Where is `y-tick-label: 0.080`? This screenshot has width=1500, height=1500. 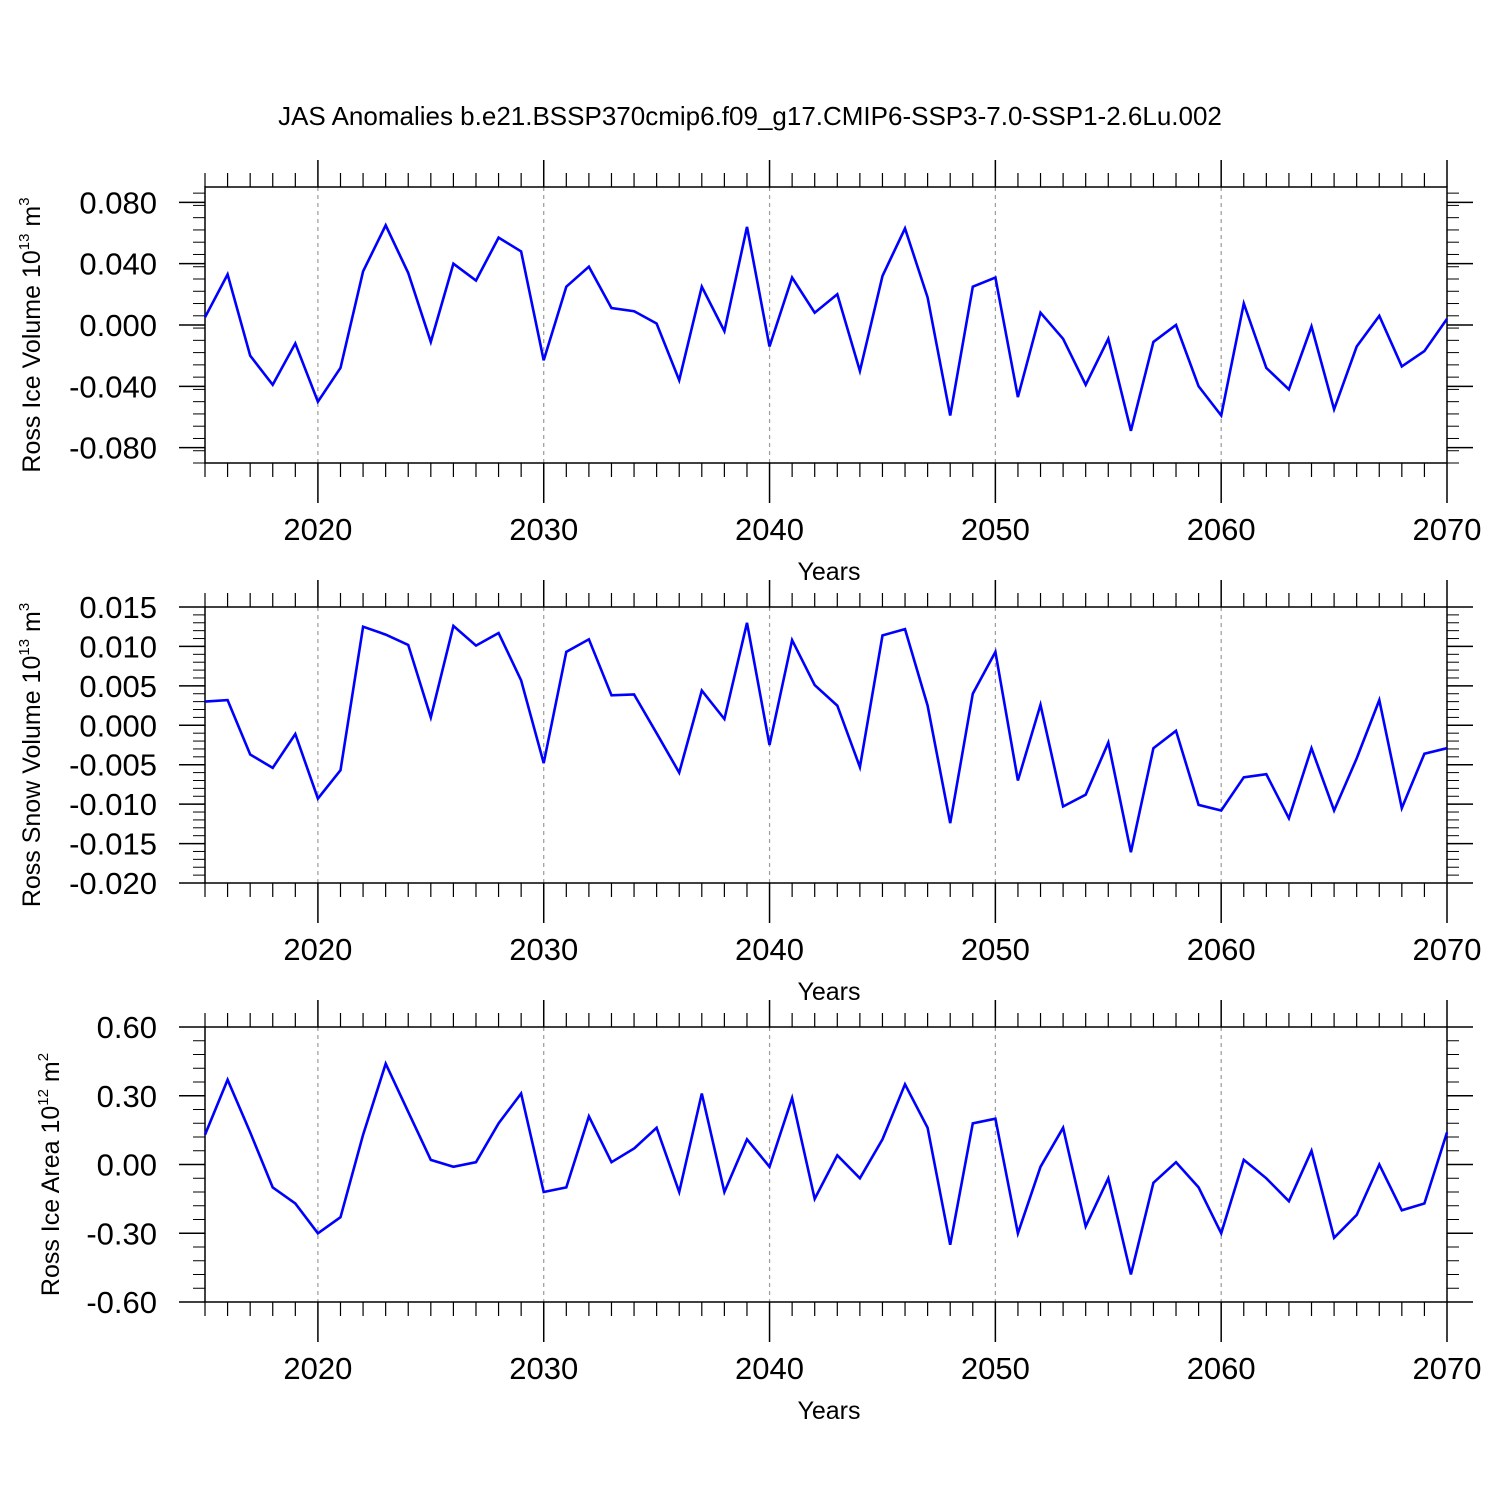
y-tick-label: 0.080 is located at coordinates (118, 202).